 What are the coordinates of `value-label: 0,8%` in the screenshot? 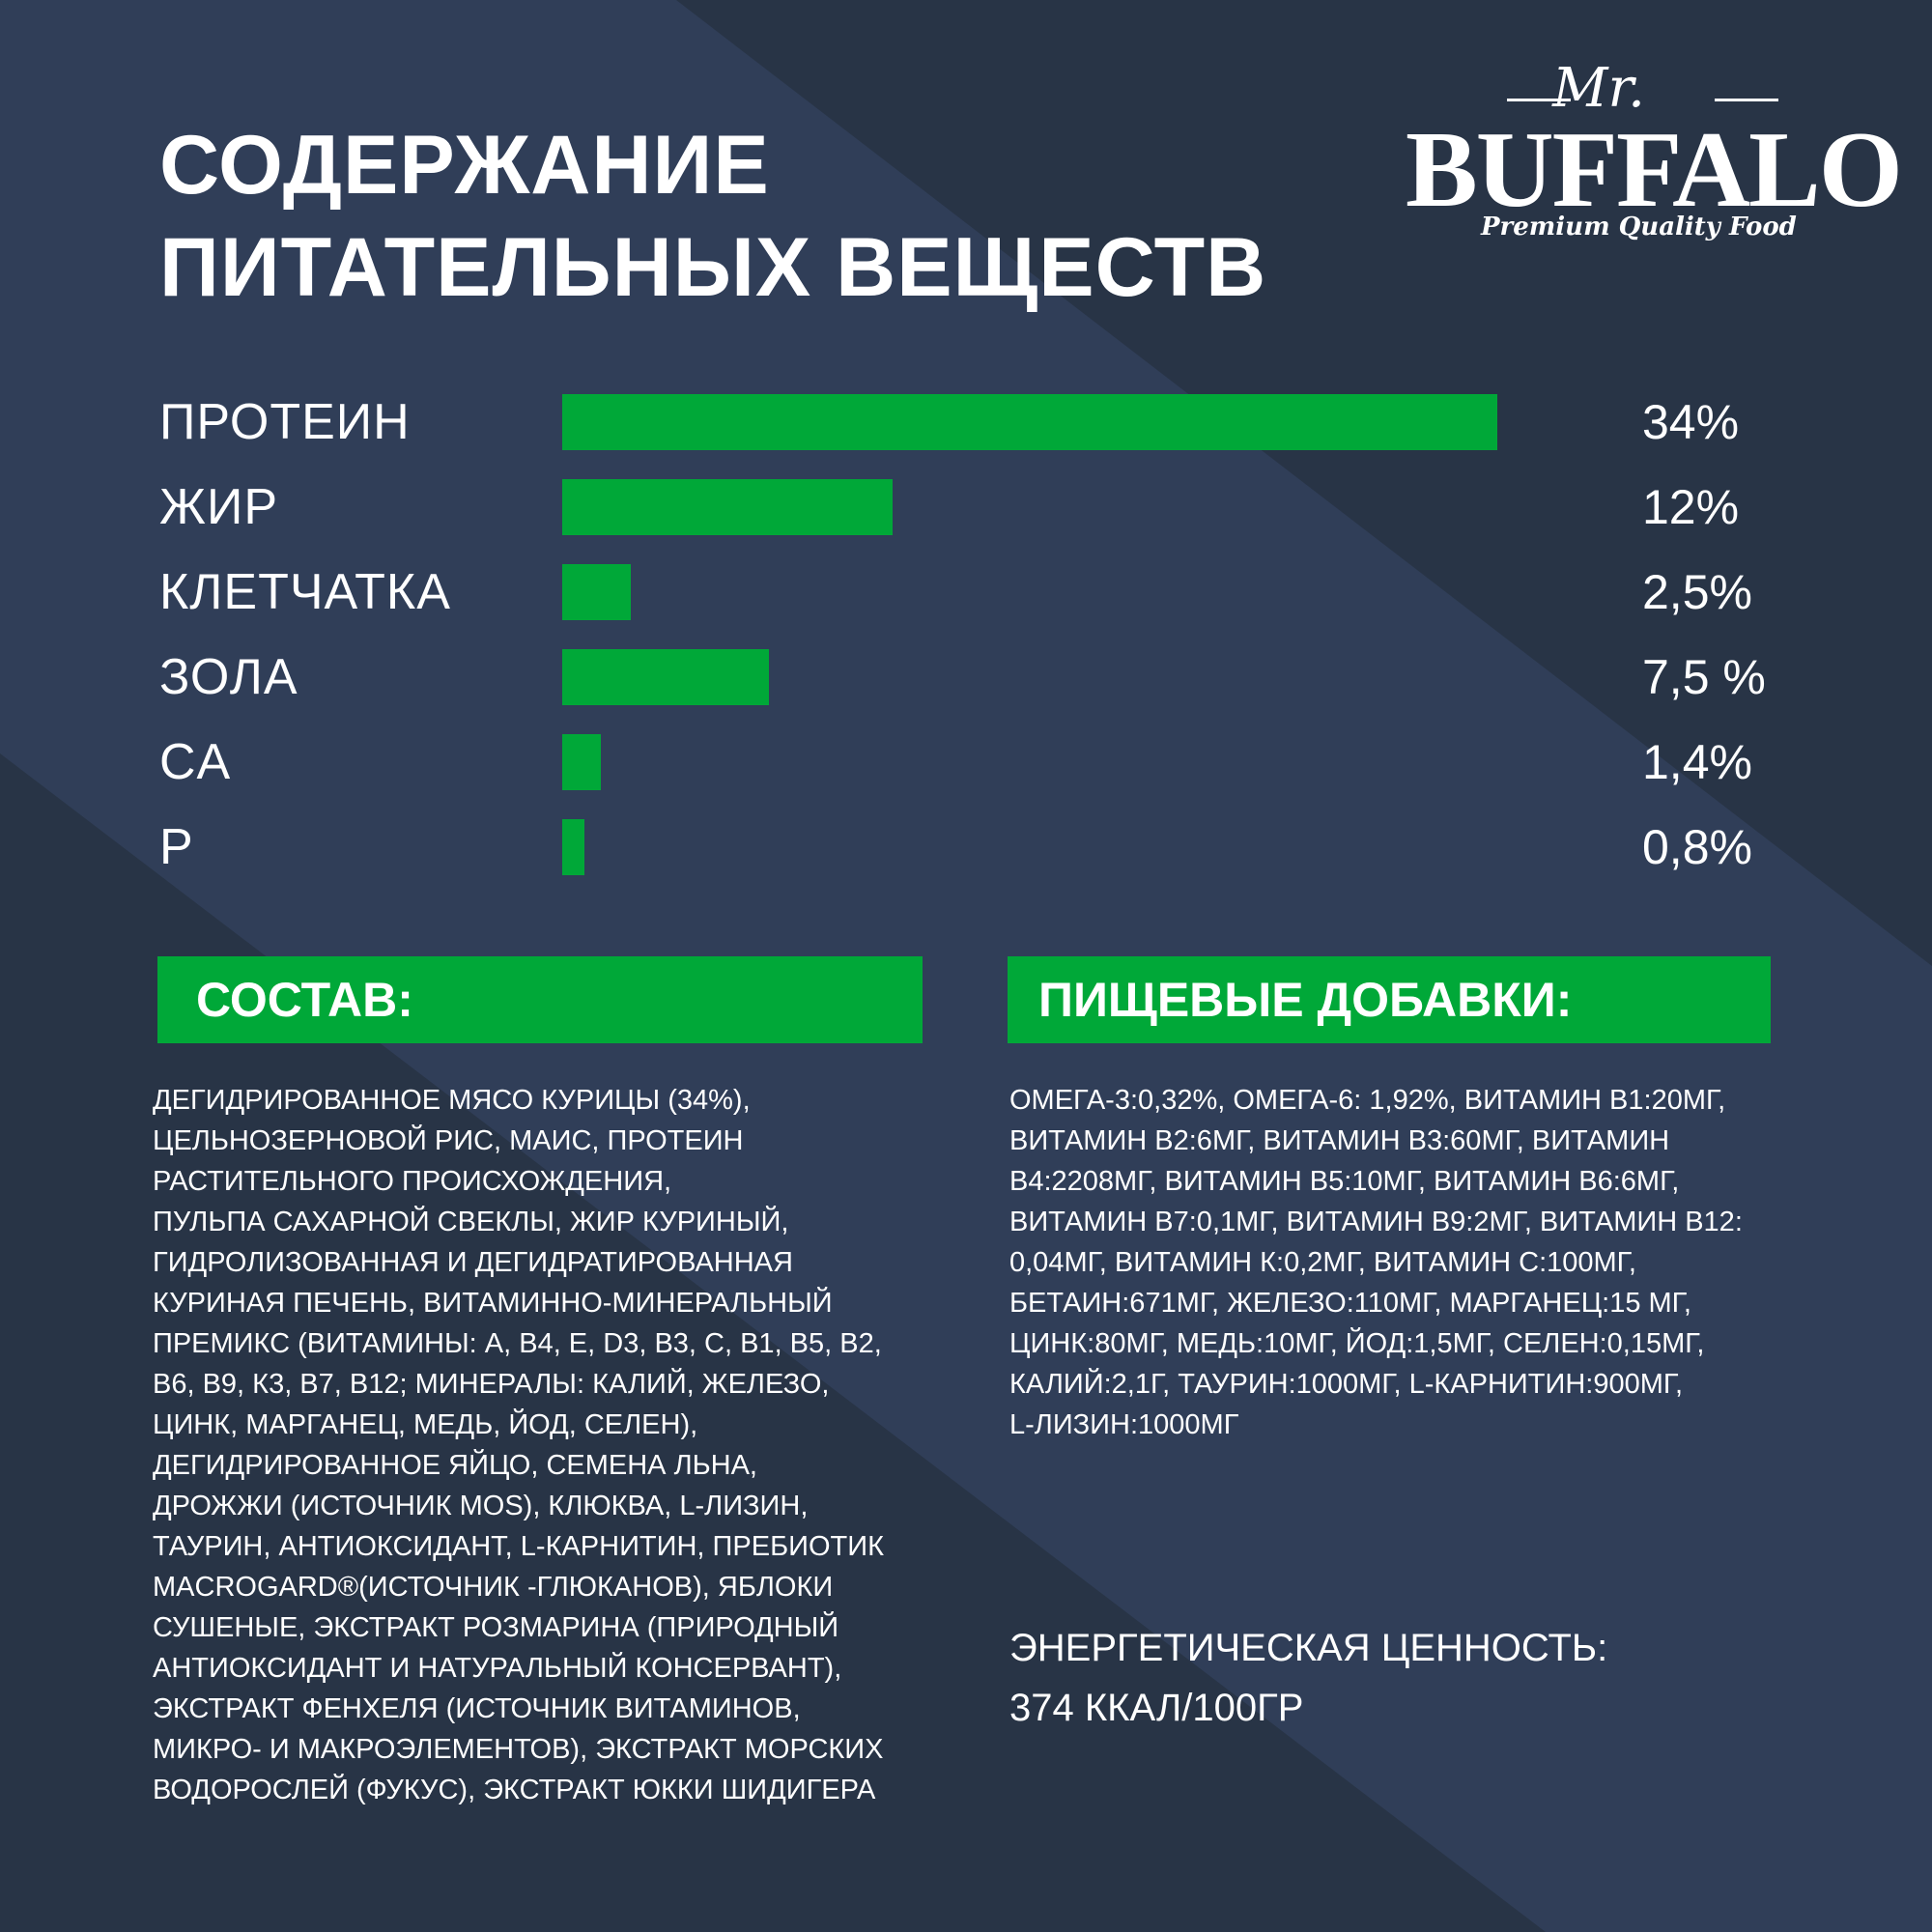 It's located at (1697, 847).